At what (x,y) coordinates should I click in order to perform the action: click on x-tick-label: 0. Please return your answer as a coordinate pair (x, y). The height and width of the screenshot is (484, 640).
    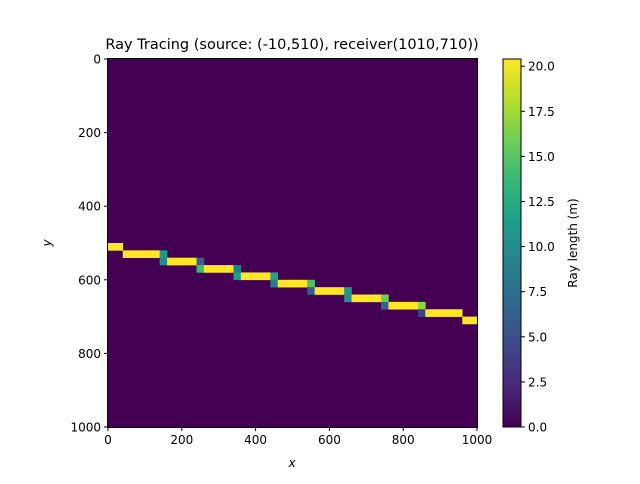
    Looking at the image, I should click on (108, 440).